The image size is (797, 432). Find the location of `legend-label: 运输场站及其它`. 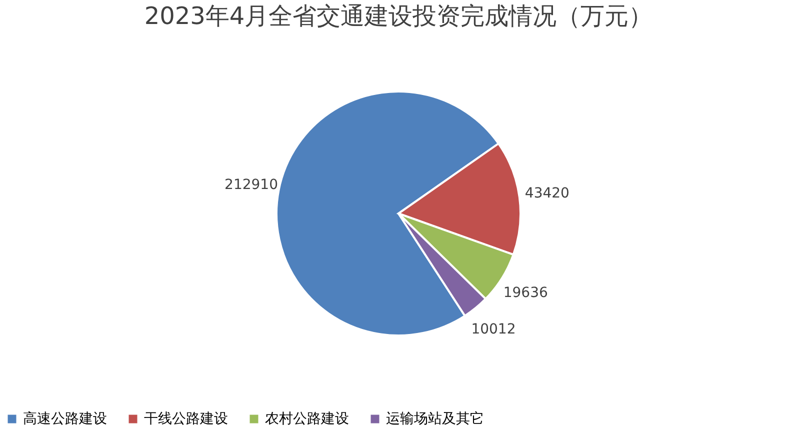

legend-label: 运输场站及其它 is located at coordinates (435, 419).